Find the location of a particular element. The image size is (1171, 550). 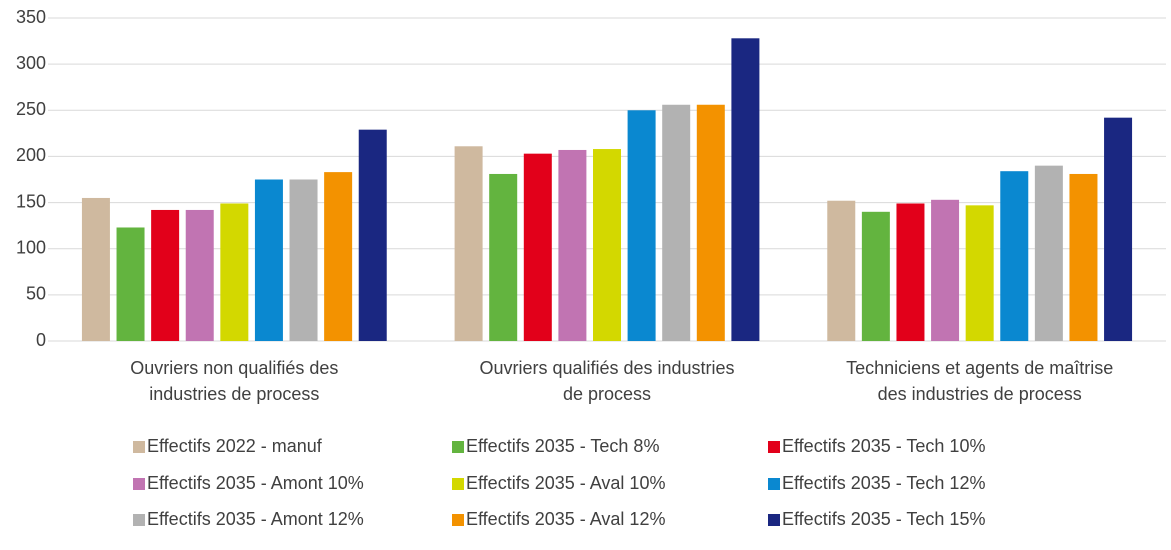

y-tick-label: 150 is located at coordinates (31, 201).